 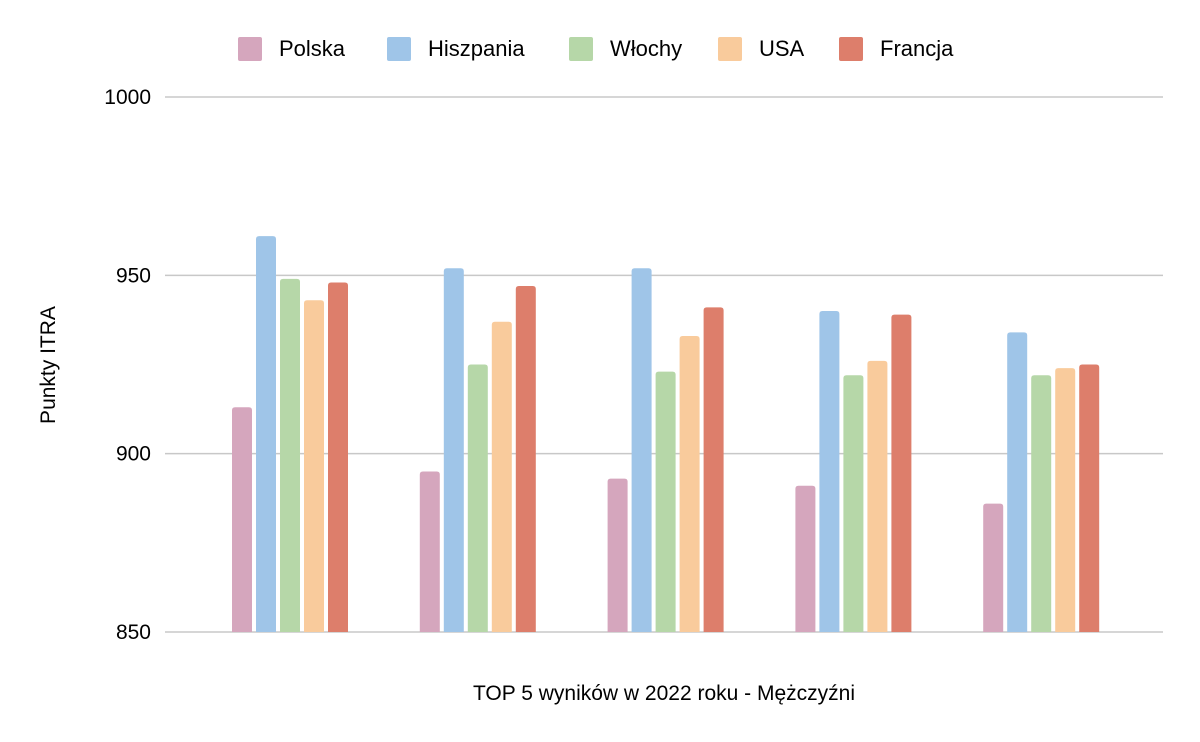 What do you see at coordinates (133, 454) in the screenshot?
I see `y-tick-label: 900` at bounding box center [133, 454].